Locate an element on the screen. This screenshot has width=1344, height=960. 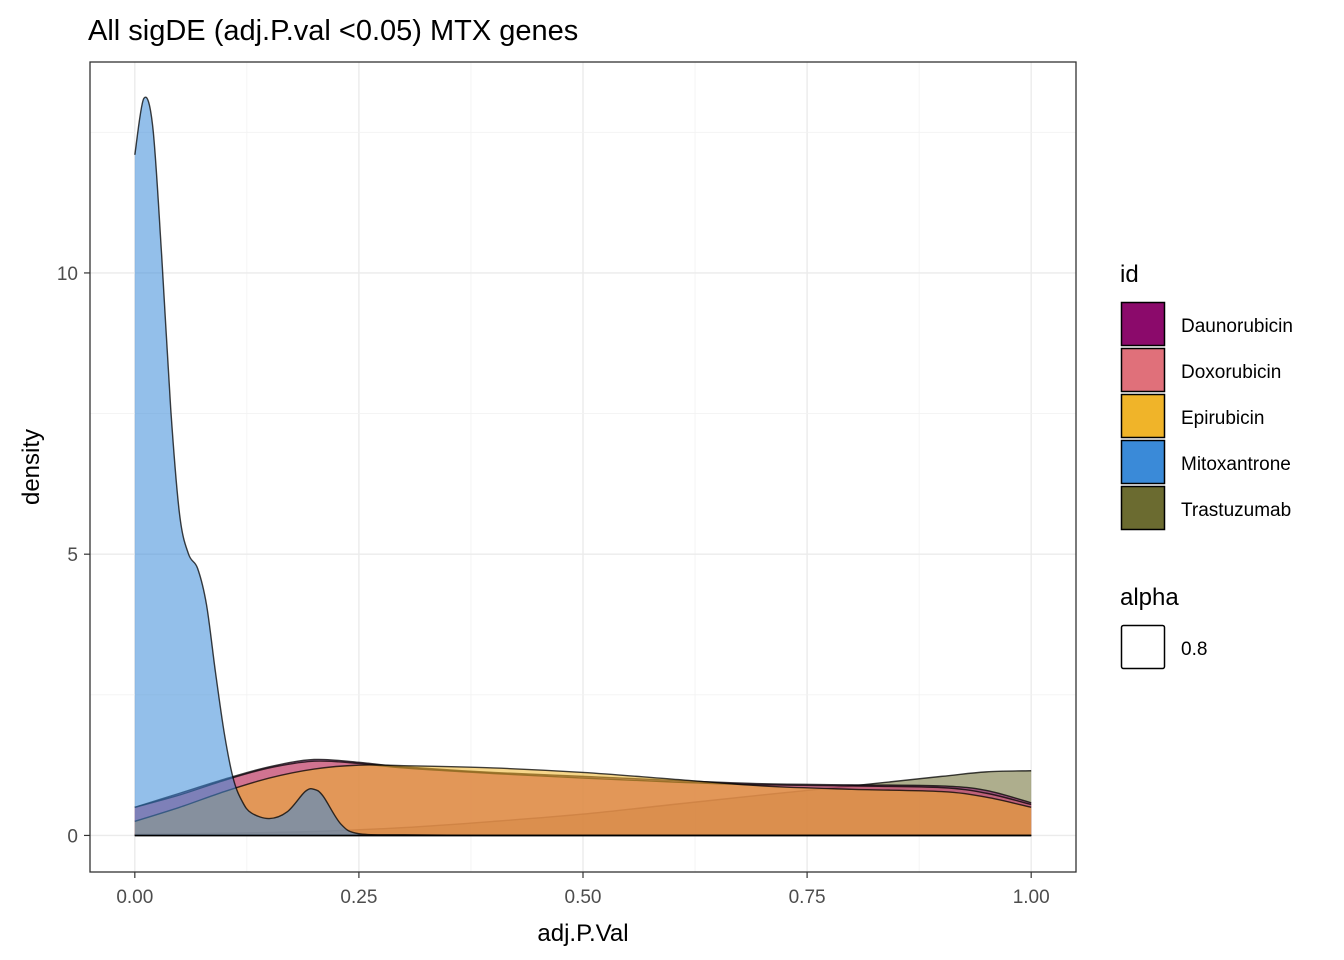
x-axis-title: adj.P.Val is located at coordinates (582, 933).